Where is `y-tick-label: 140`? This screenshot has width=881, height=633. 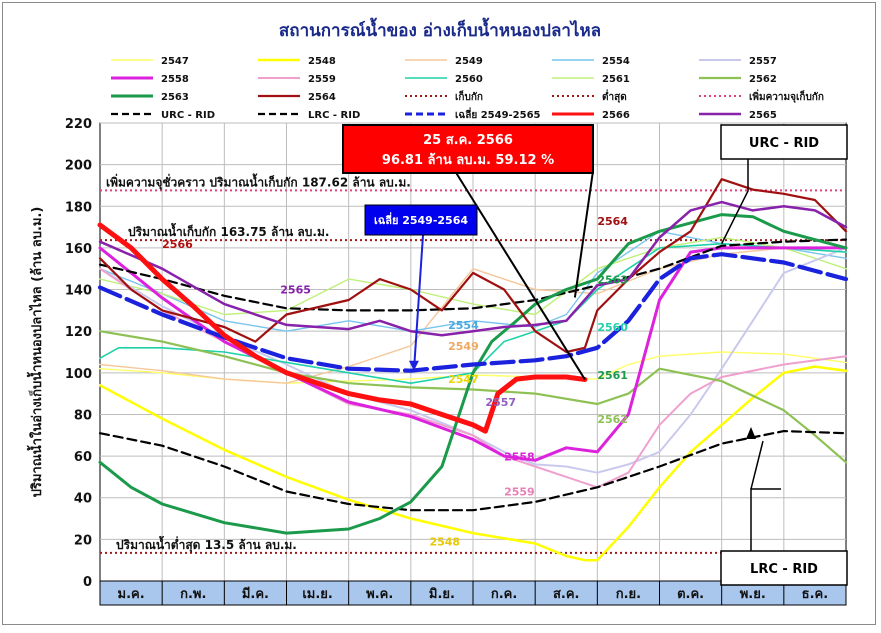 y-tick-label: 140 is located at coordinates (78, 291).